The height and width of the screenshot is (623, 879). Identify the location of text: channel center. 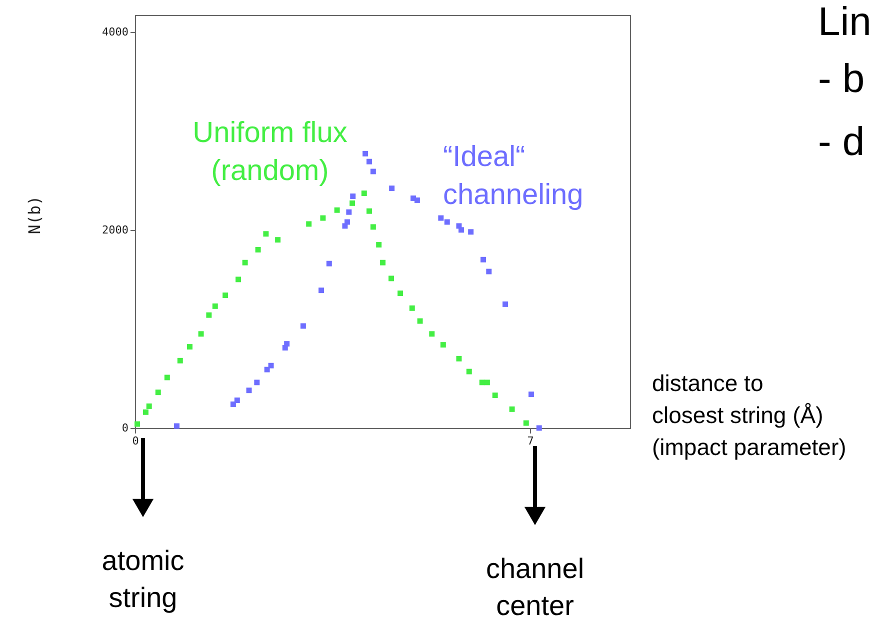
(535, 587).